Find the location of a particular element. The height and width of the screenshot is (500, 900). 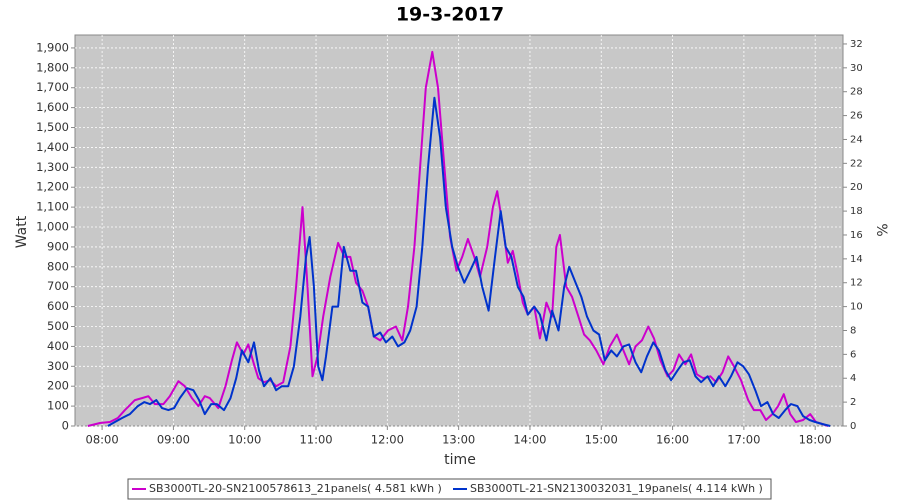

y-tick-label: 1,500 is located at coordinates (52, 127).